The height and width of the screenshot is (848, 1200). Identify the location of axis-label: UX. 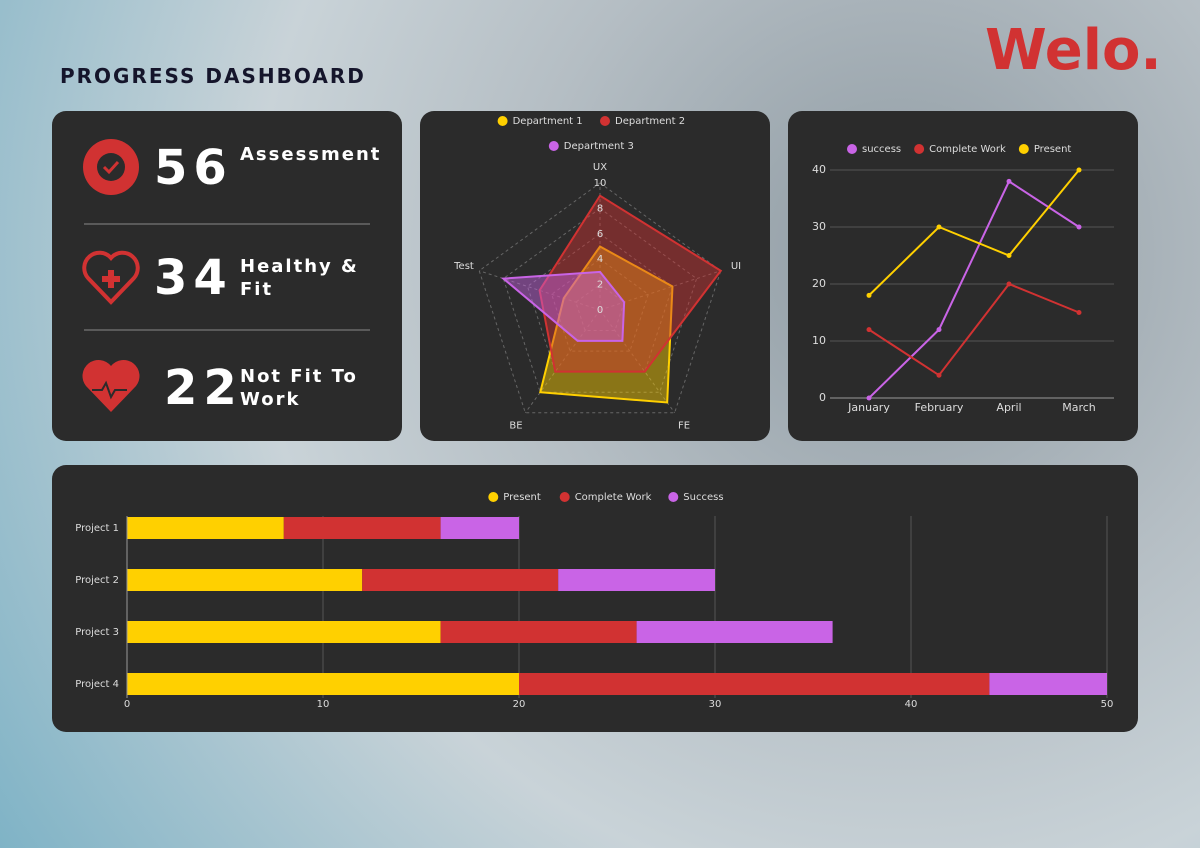
(600, 167).